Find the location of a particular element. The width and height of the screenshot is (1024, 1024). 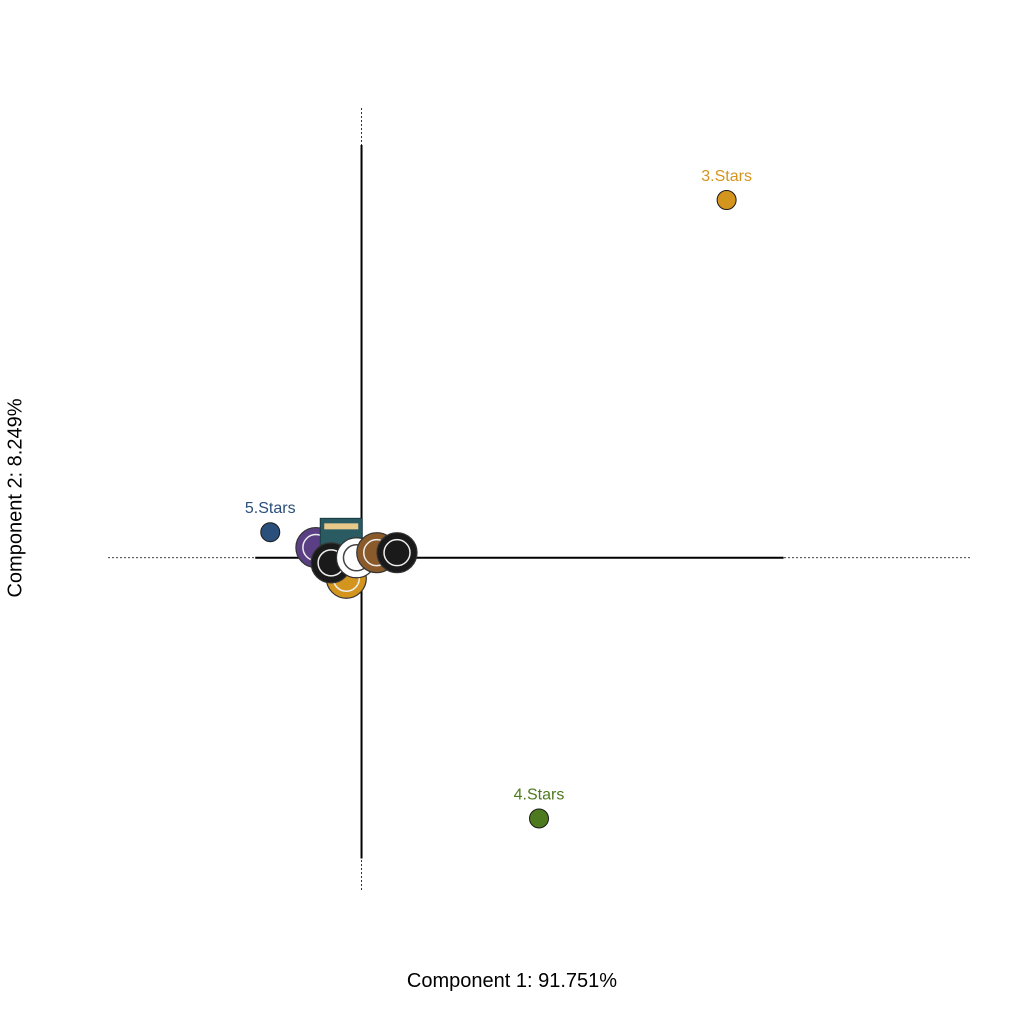

point-label-3-stars: 3.Stars is located at coordinates (726, 176).